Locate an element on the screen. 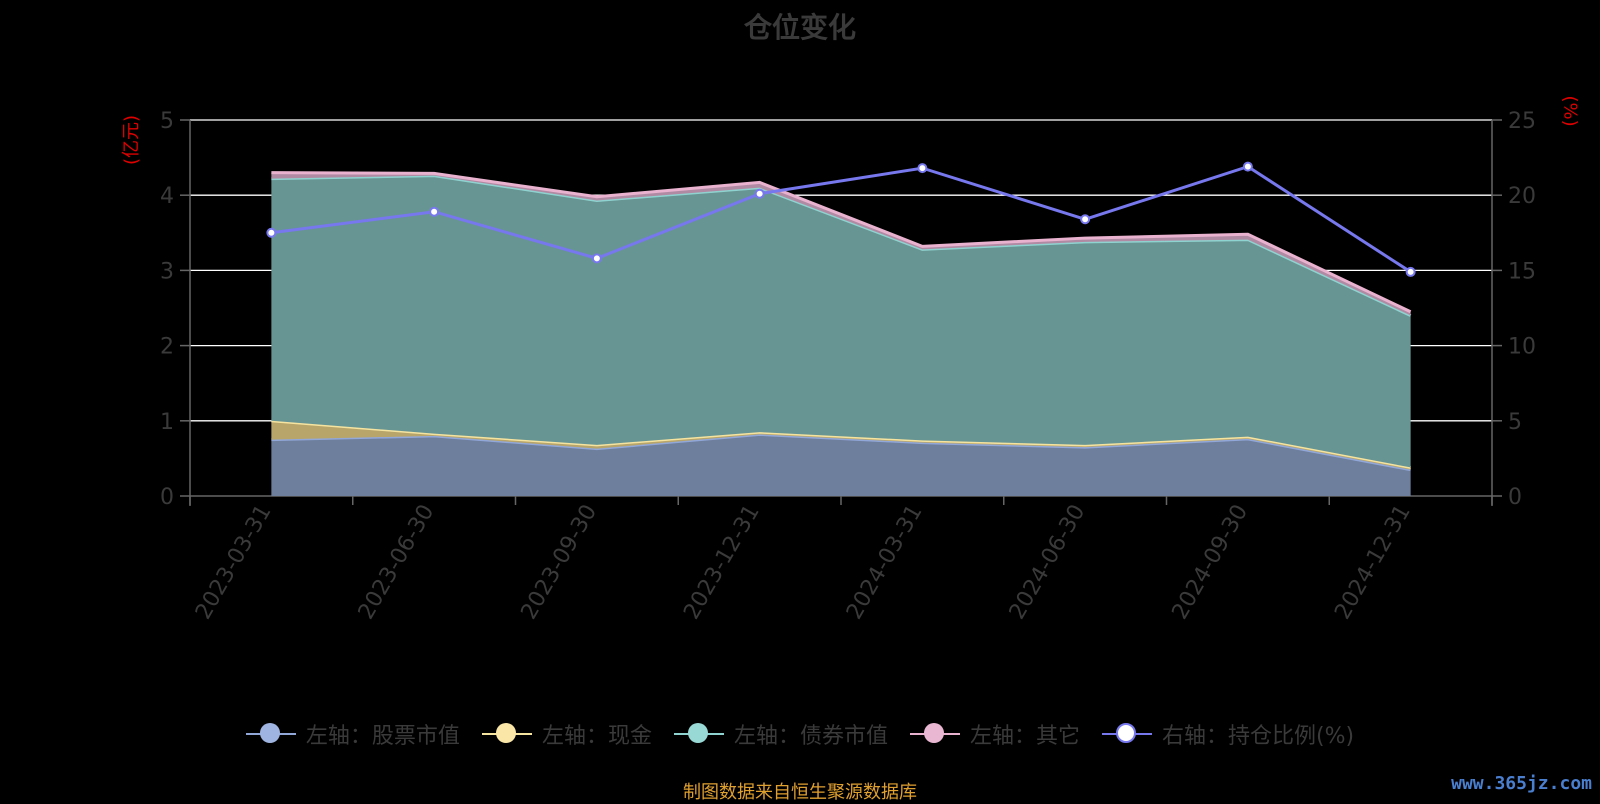 Image resolution: width=1600 pixels, height=804 pixels. legend-item-ratio: 右轴：持仓比例(%) is located at coordinates (1228, 734).